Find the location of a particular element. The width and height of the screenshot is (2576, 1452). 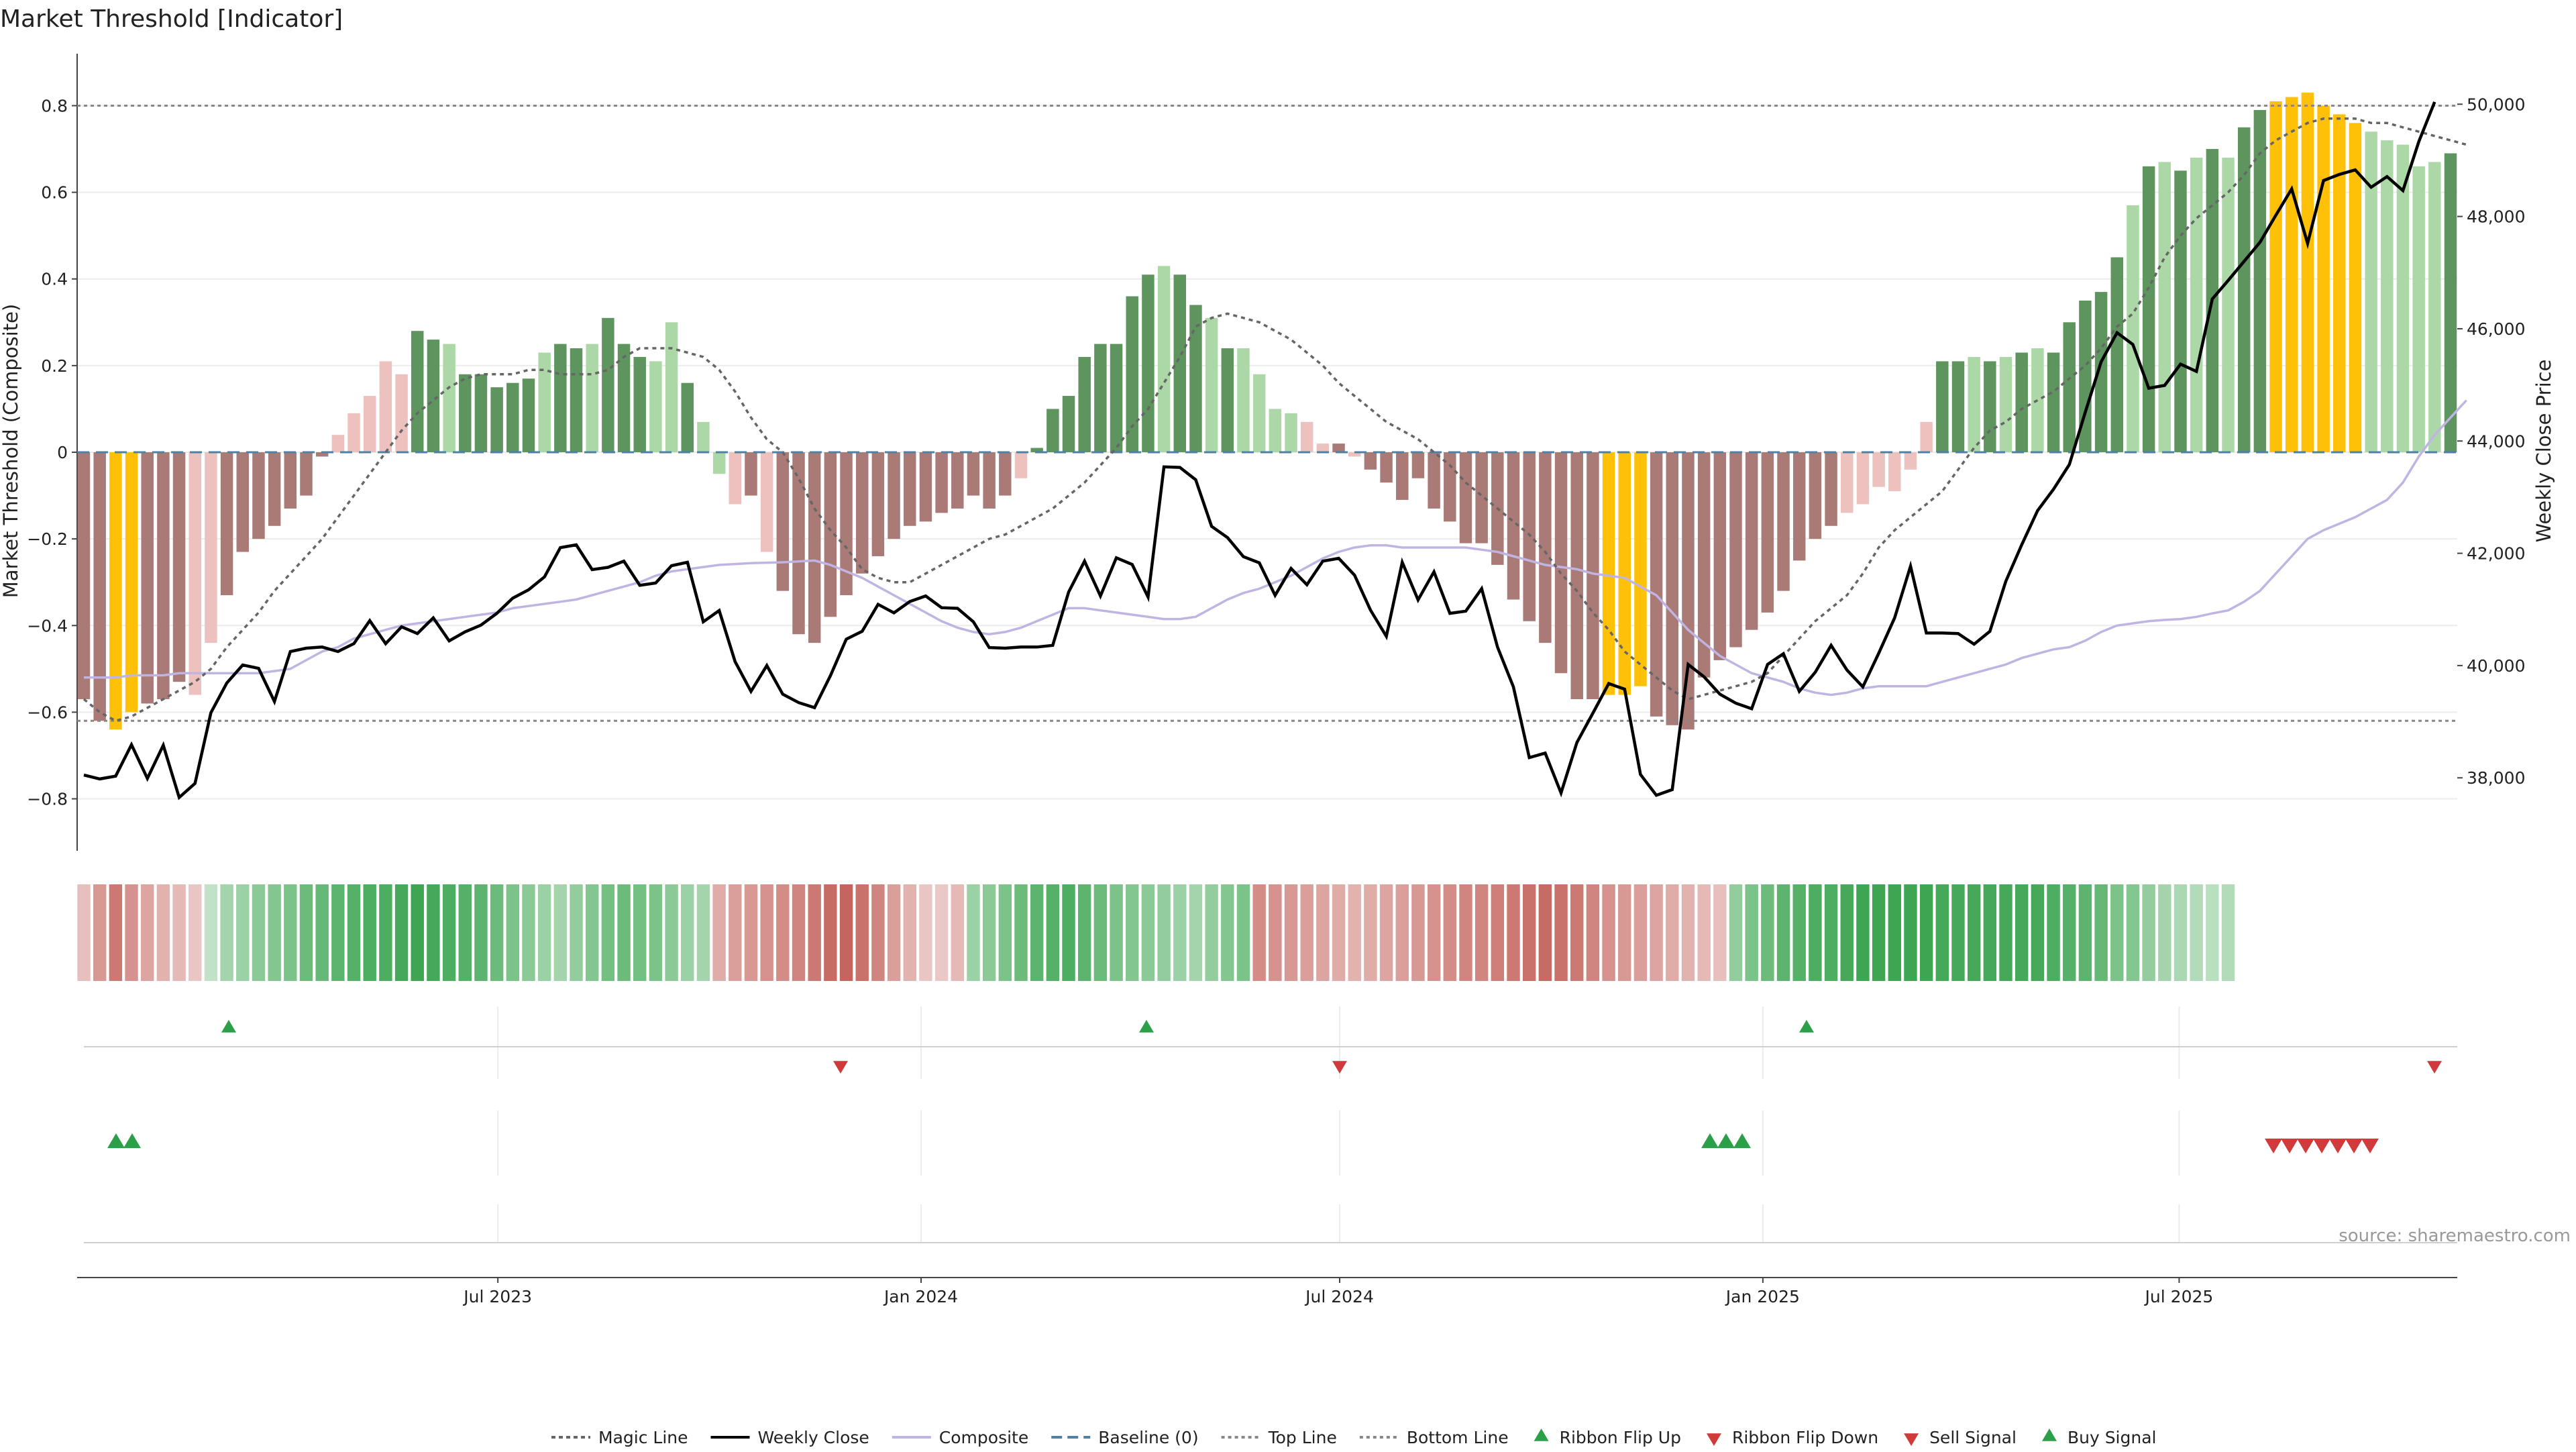

buy-signal-marker is located at coordinates (1726, 1141).